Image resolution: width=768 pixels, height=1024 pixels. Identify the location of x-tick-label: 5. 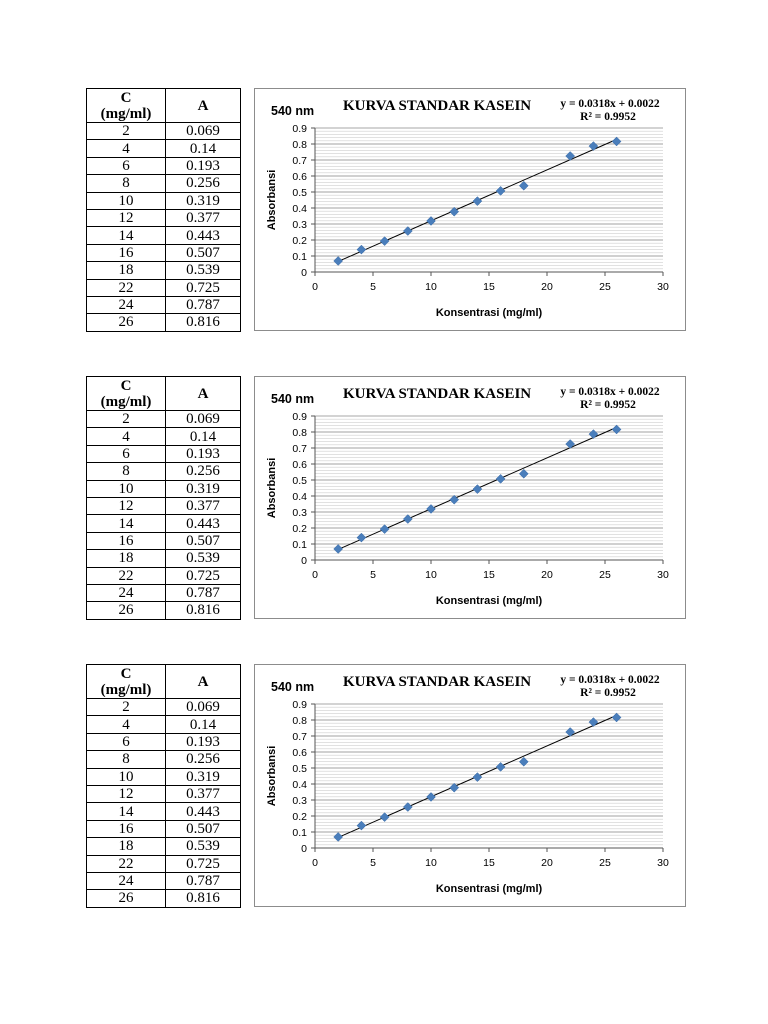
(373, 863).